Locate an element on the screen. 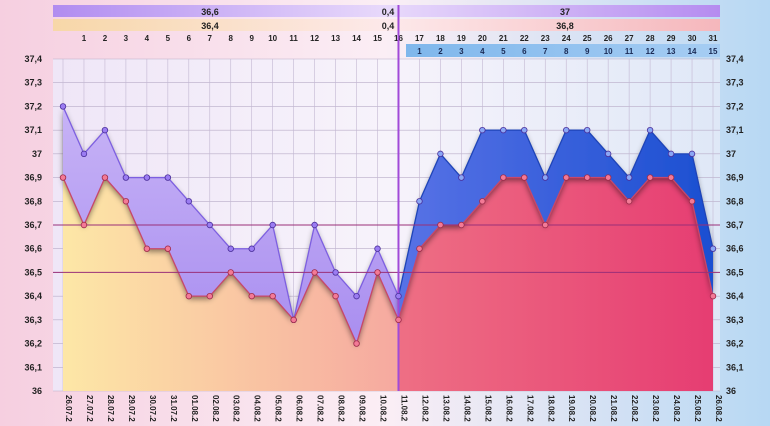  cycle-day-label: 29 is located at coordinates (671, 38).